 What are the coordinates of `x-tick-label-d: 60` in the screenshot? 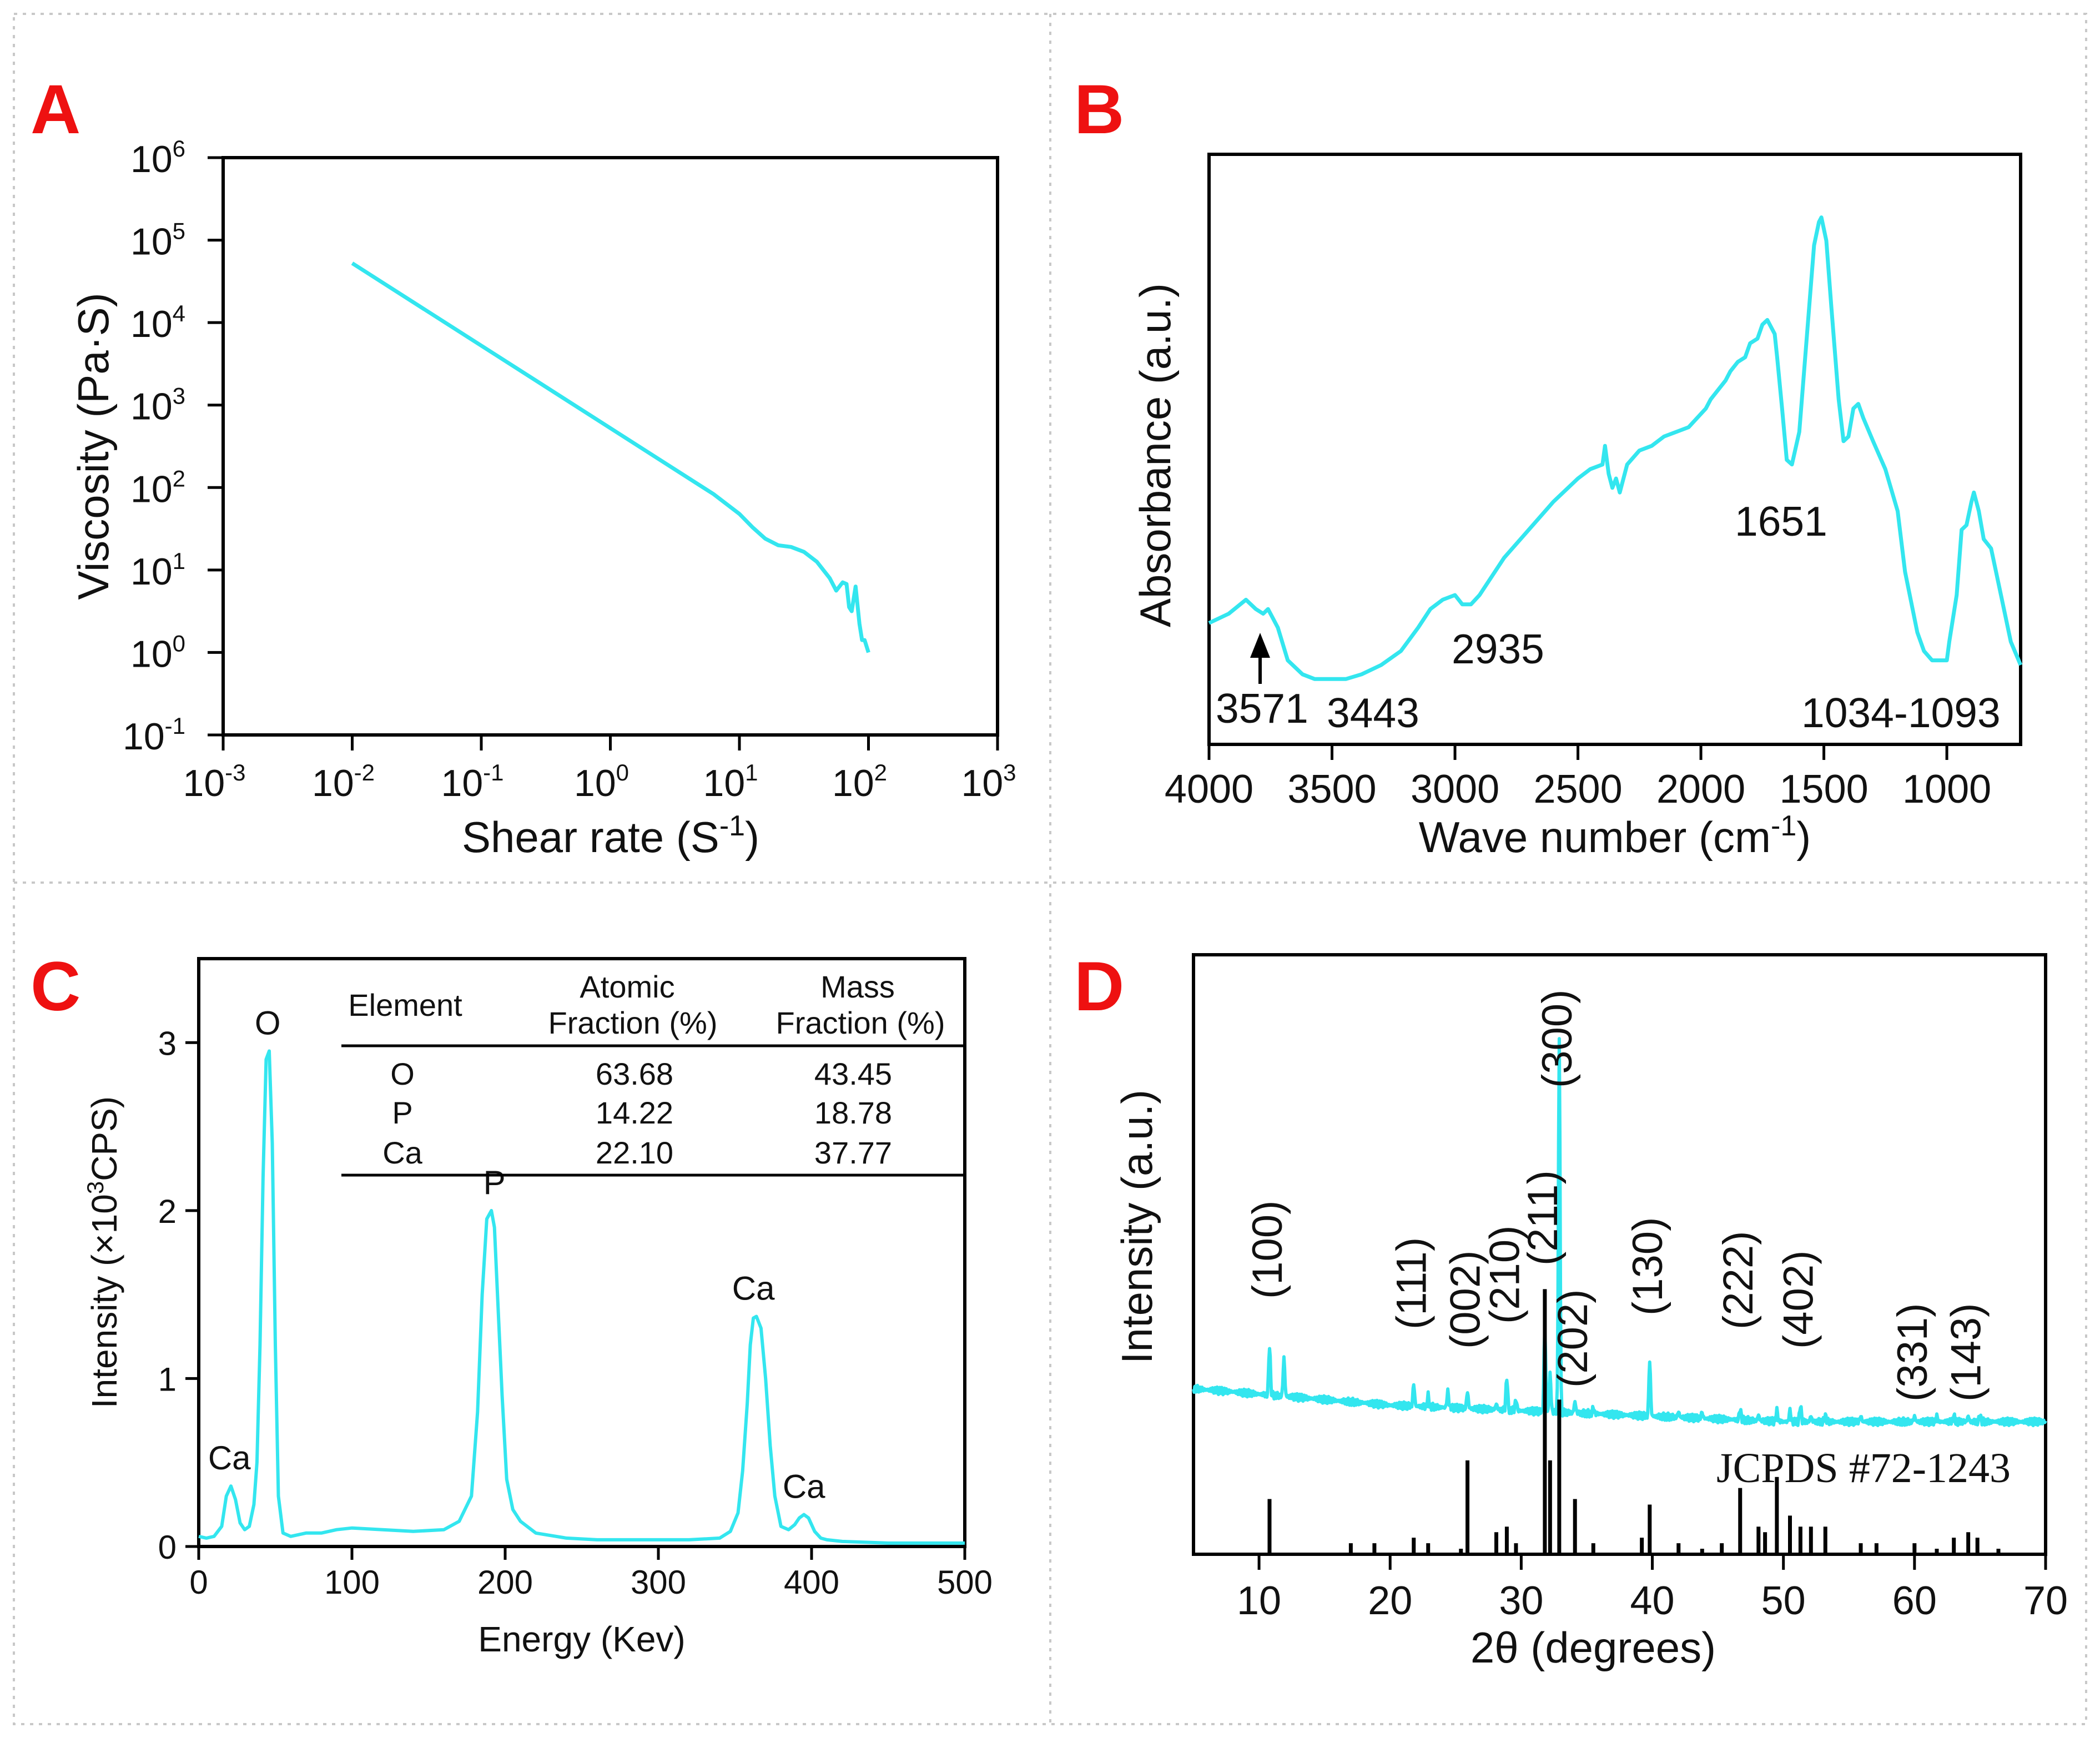 It's located at (1914, 1601).